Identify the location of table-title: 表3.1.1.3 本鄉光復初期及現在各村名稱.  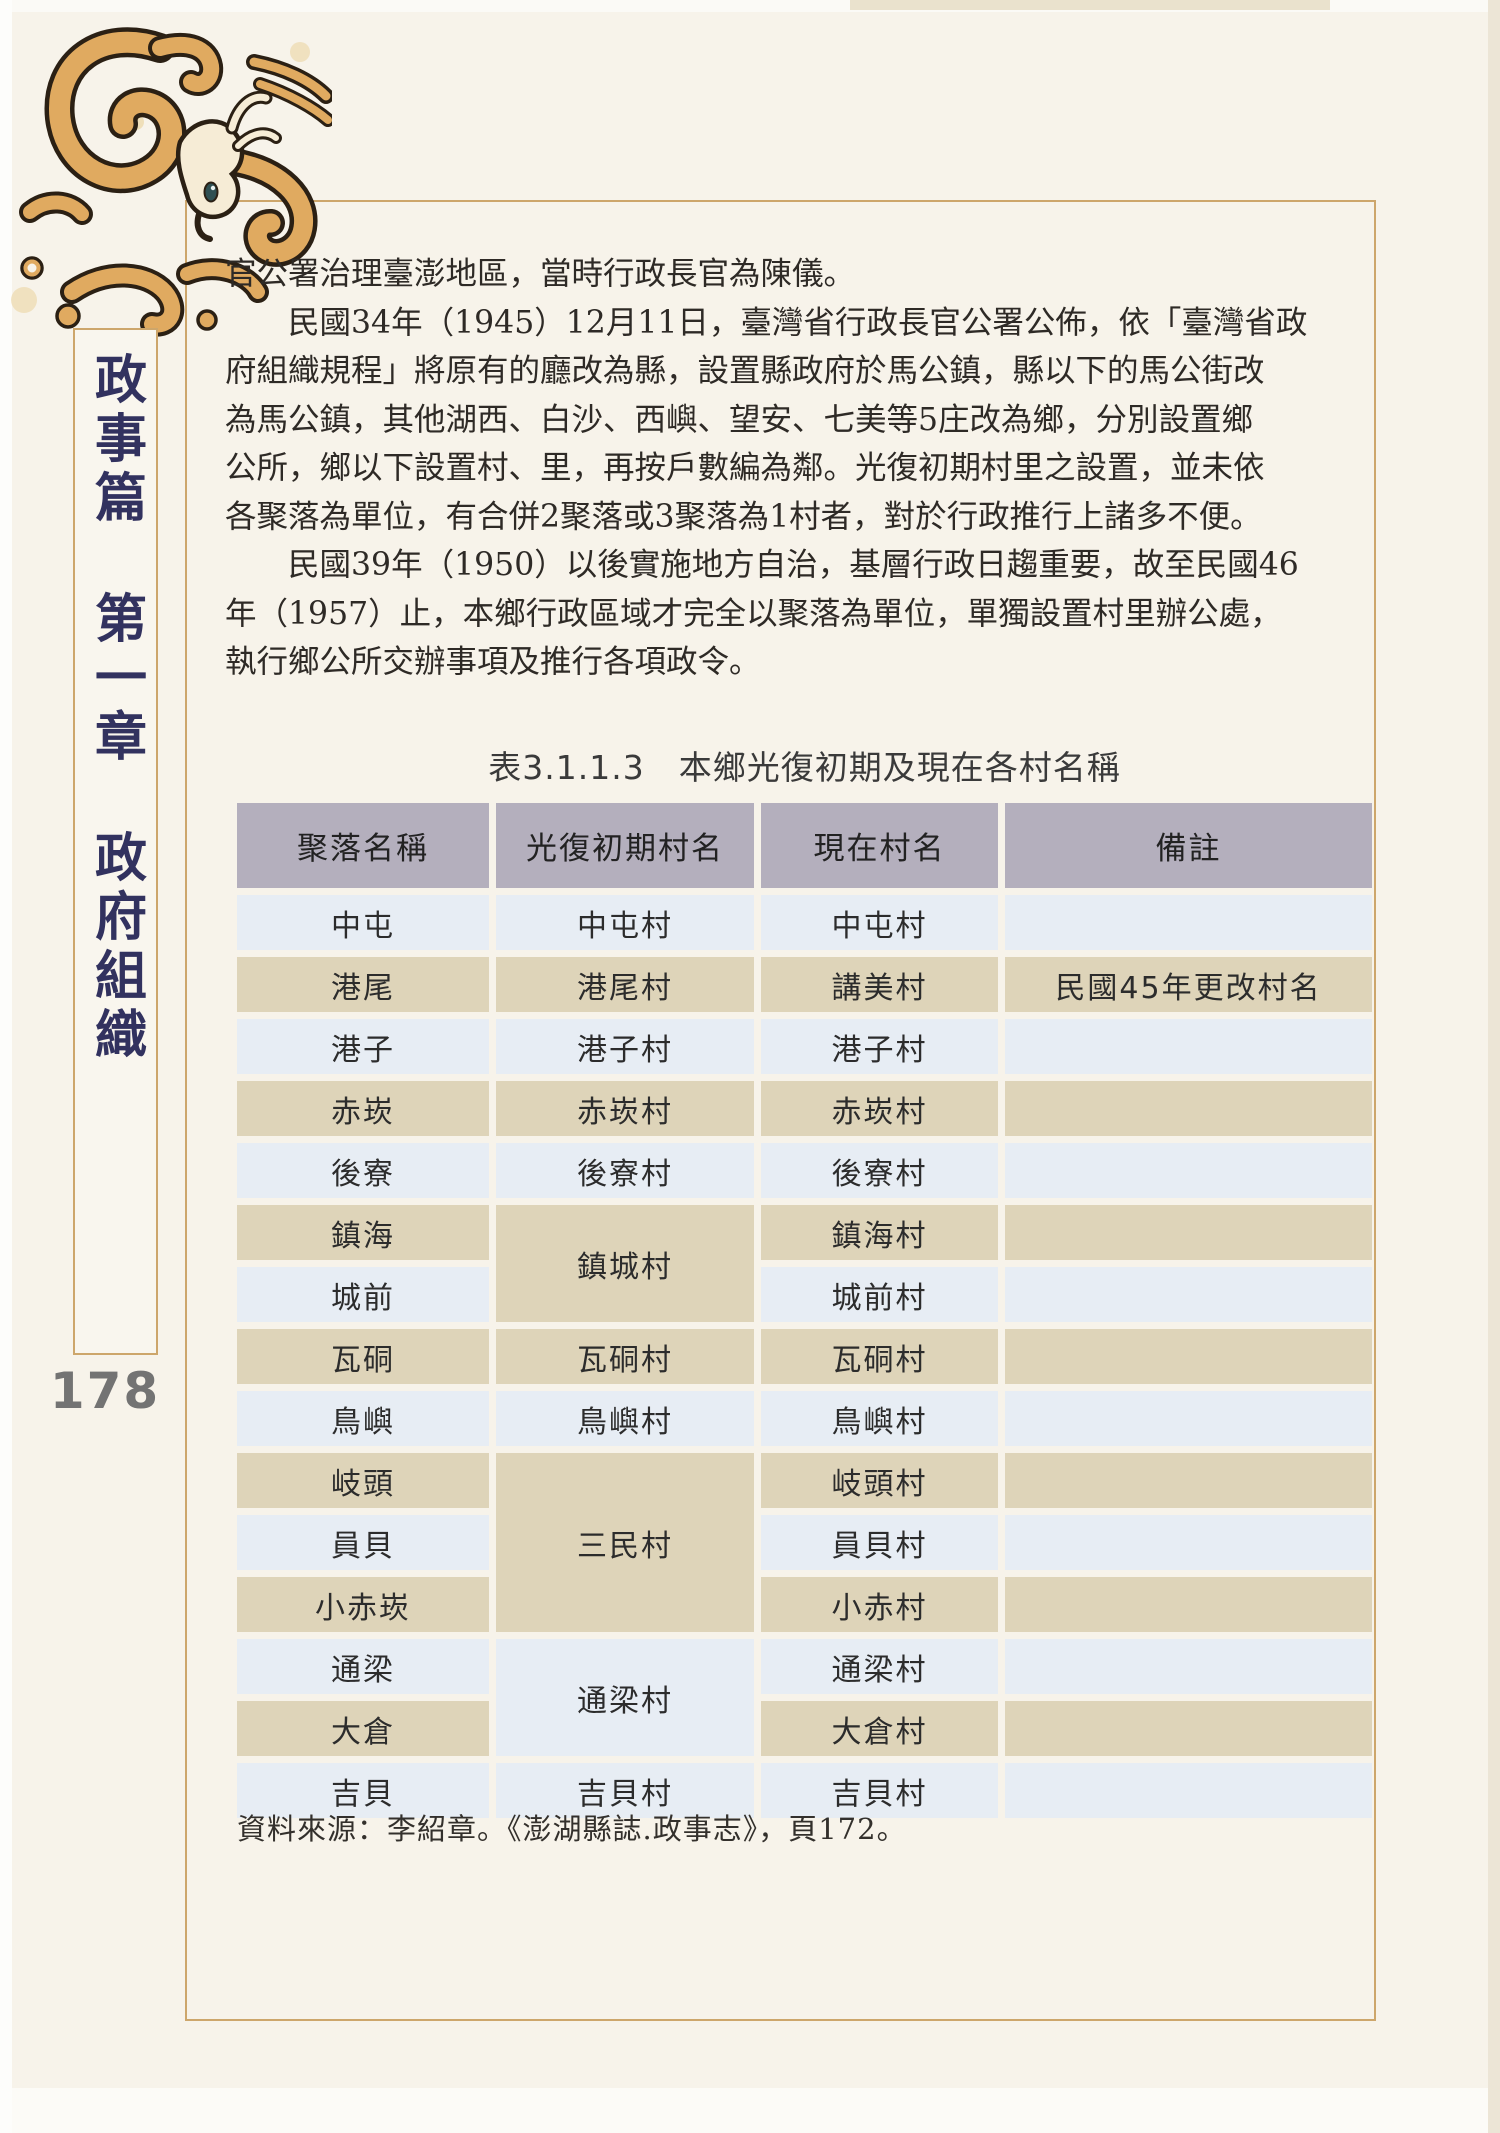
(804, 767).